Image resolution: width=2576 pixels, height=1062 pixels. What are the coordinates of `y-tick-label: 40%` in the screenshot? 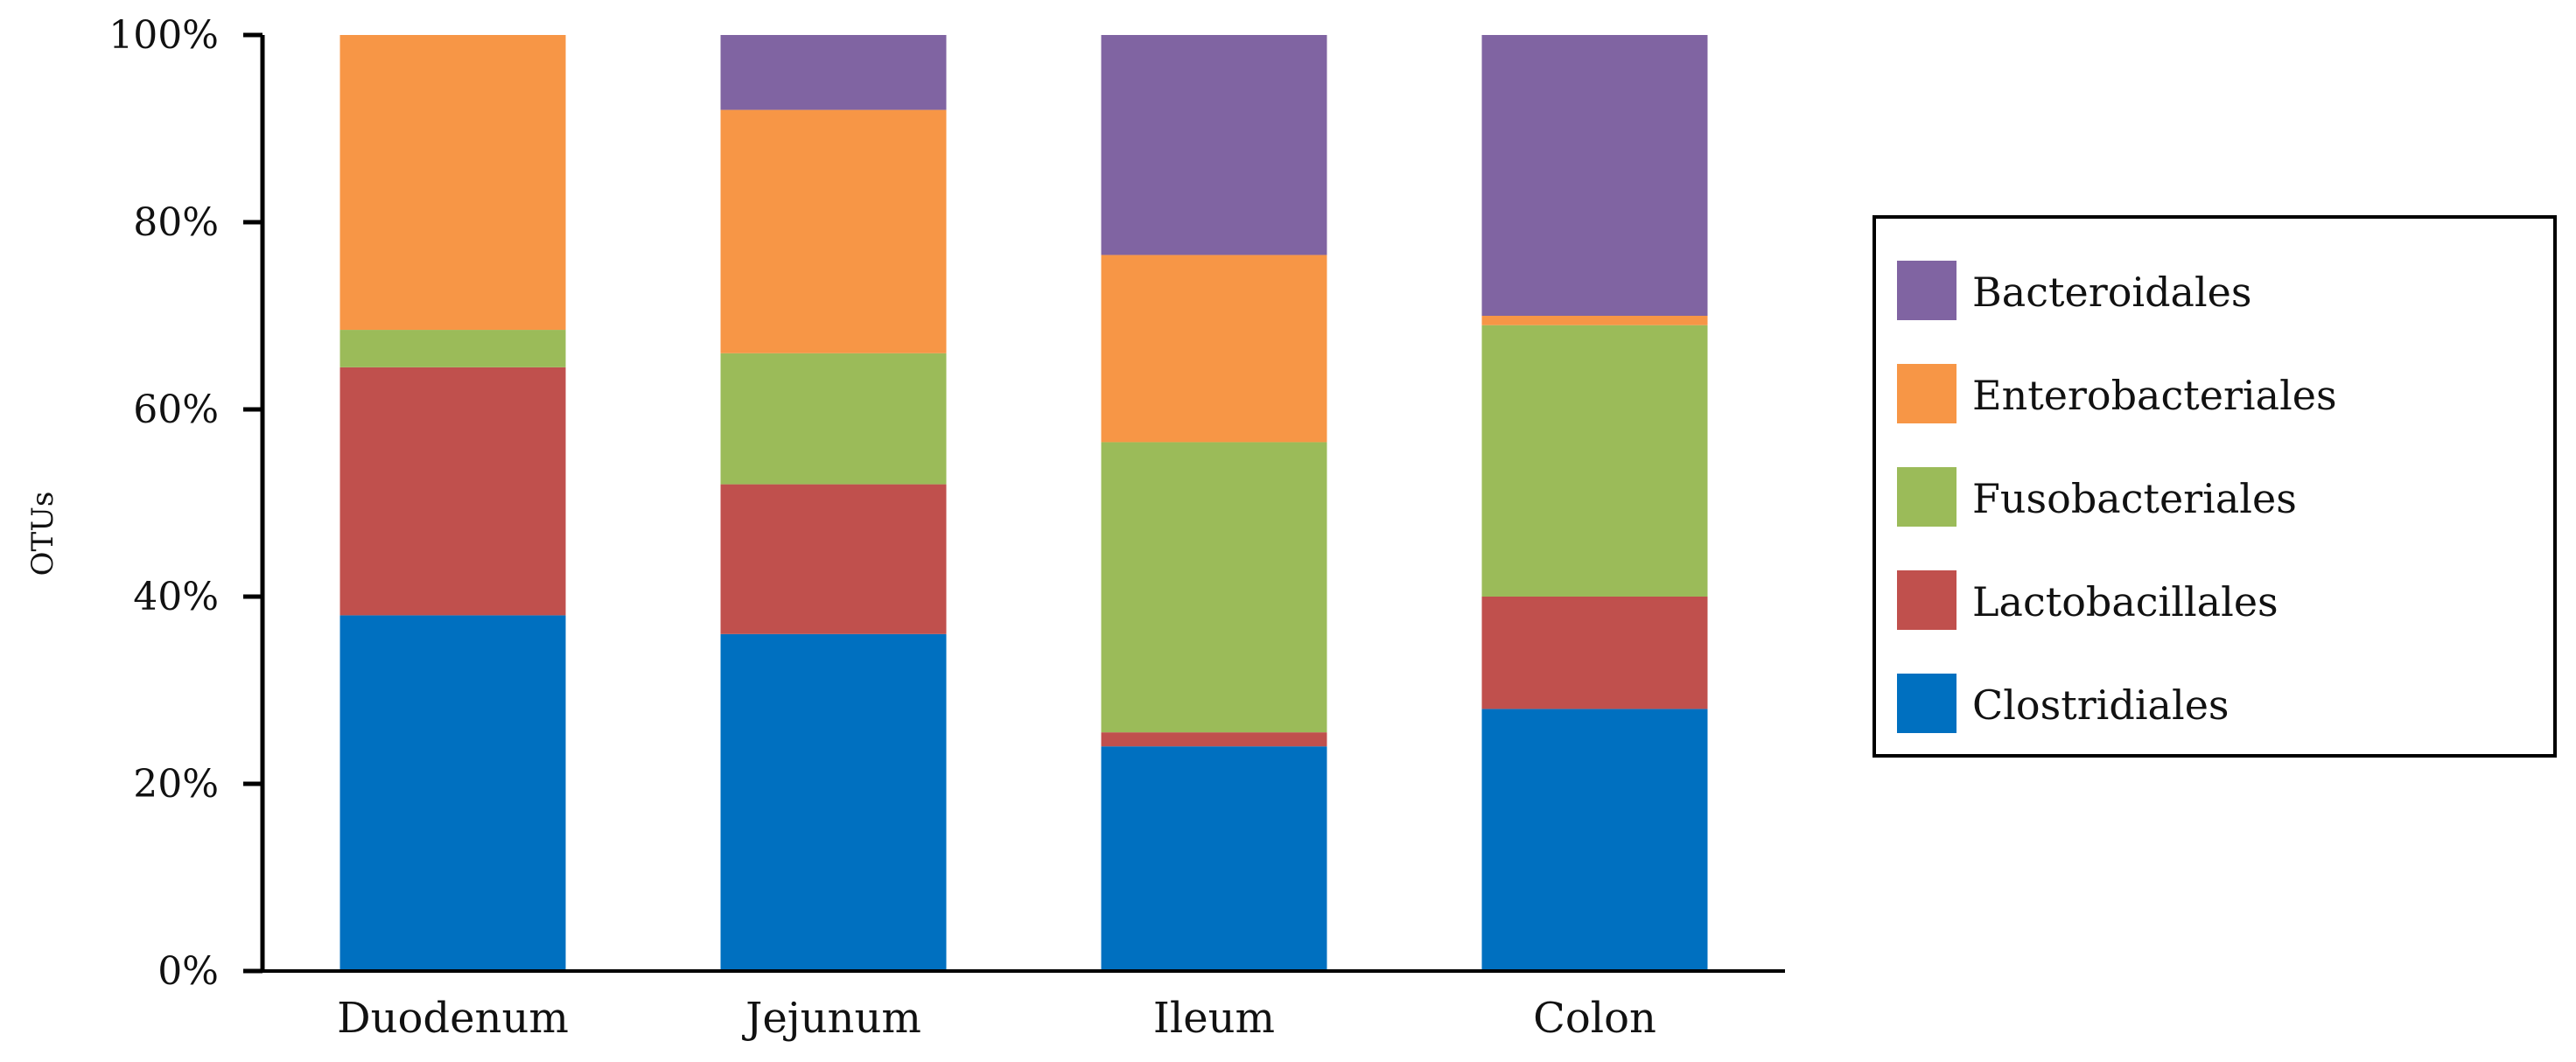 It's located at (176, 597).